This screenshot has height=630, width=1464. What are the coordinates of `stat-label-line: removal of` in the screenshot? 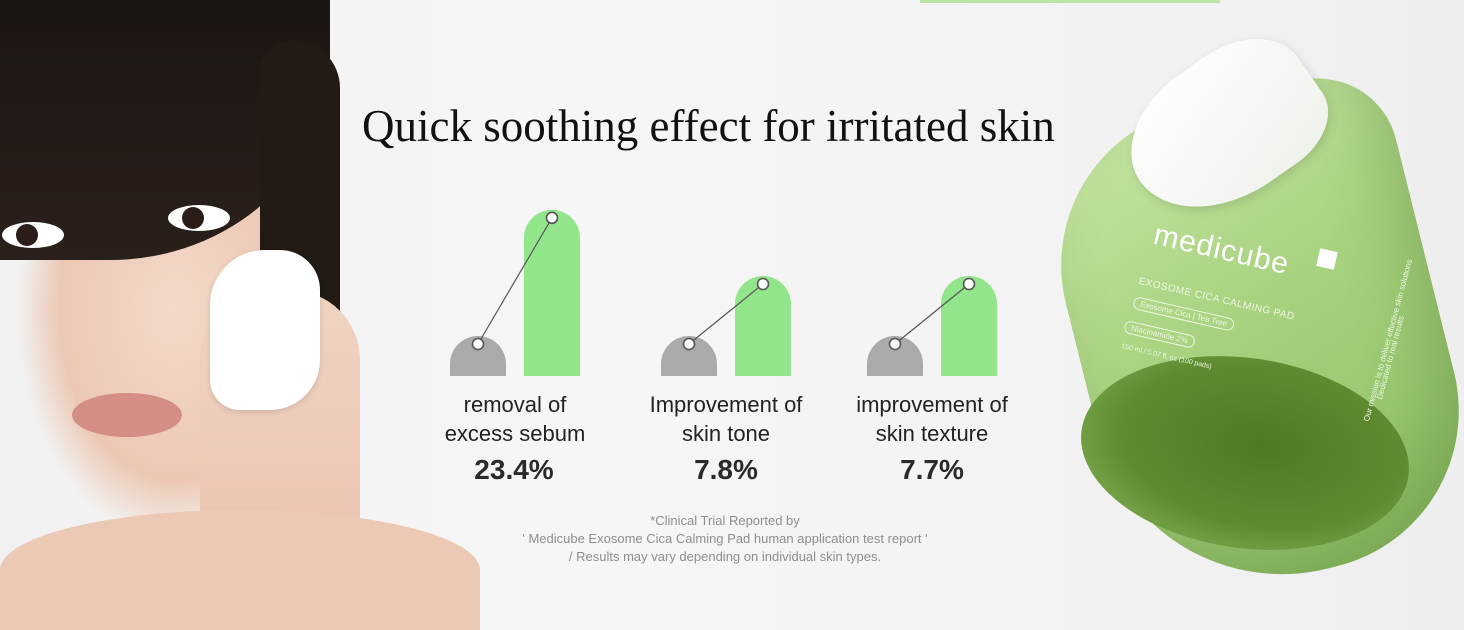 It's located at (515, 404).